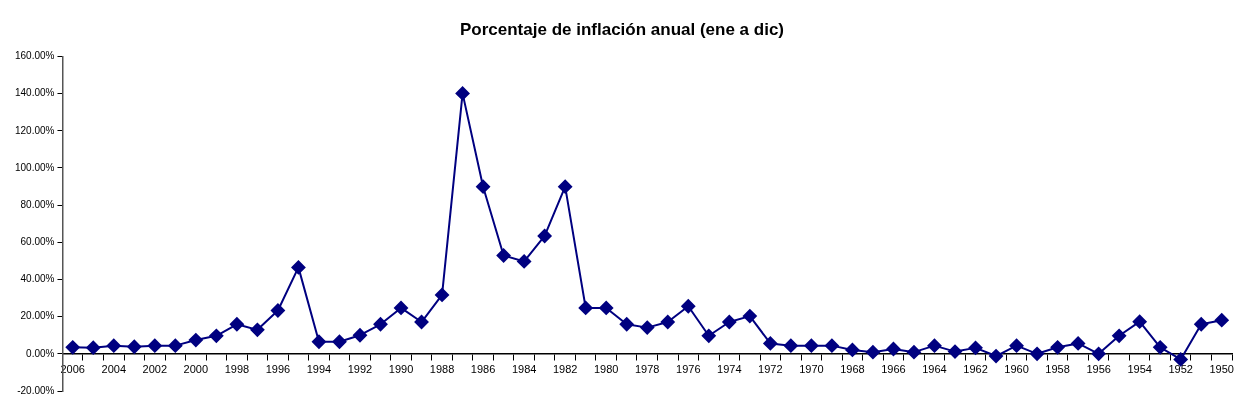 The width and height of the screenshot is (1254, 408). What do you see at coordinates (37, 204) in the screenshot?
I see `y-tick-label: 80.00%` at bounding box center [37, 204].